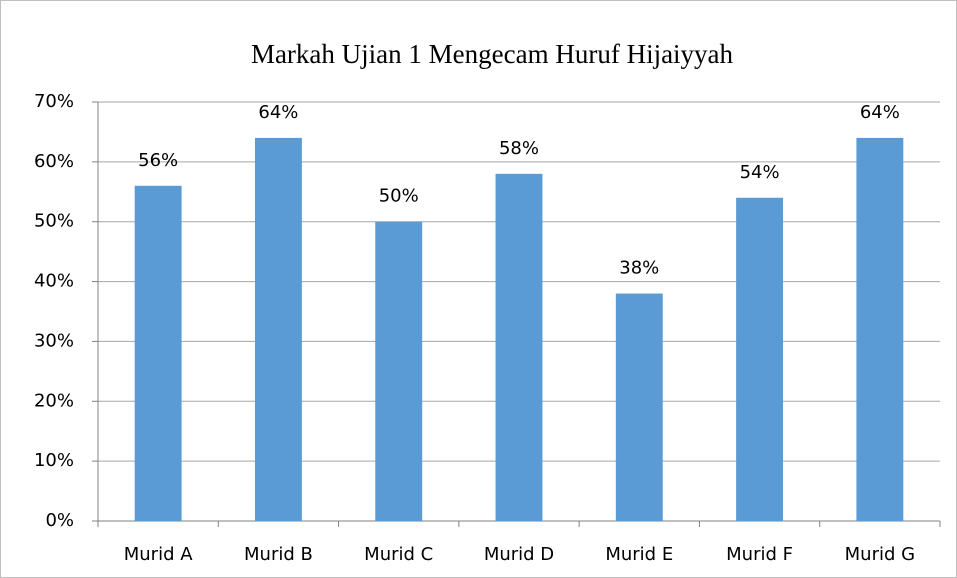 The height and width of the screenshot is (578, 957). Describe the element at coordinates (760, 172) in the screenshot. I see `data-label: 54%` at that location.